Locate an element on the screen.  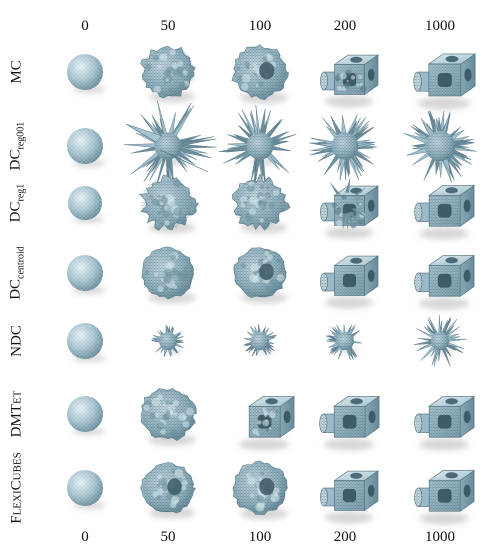
column-header-bottom-1: 50 is located at coordinates (168, 537).